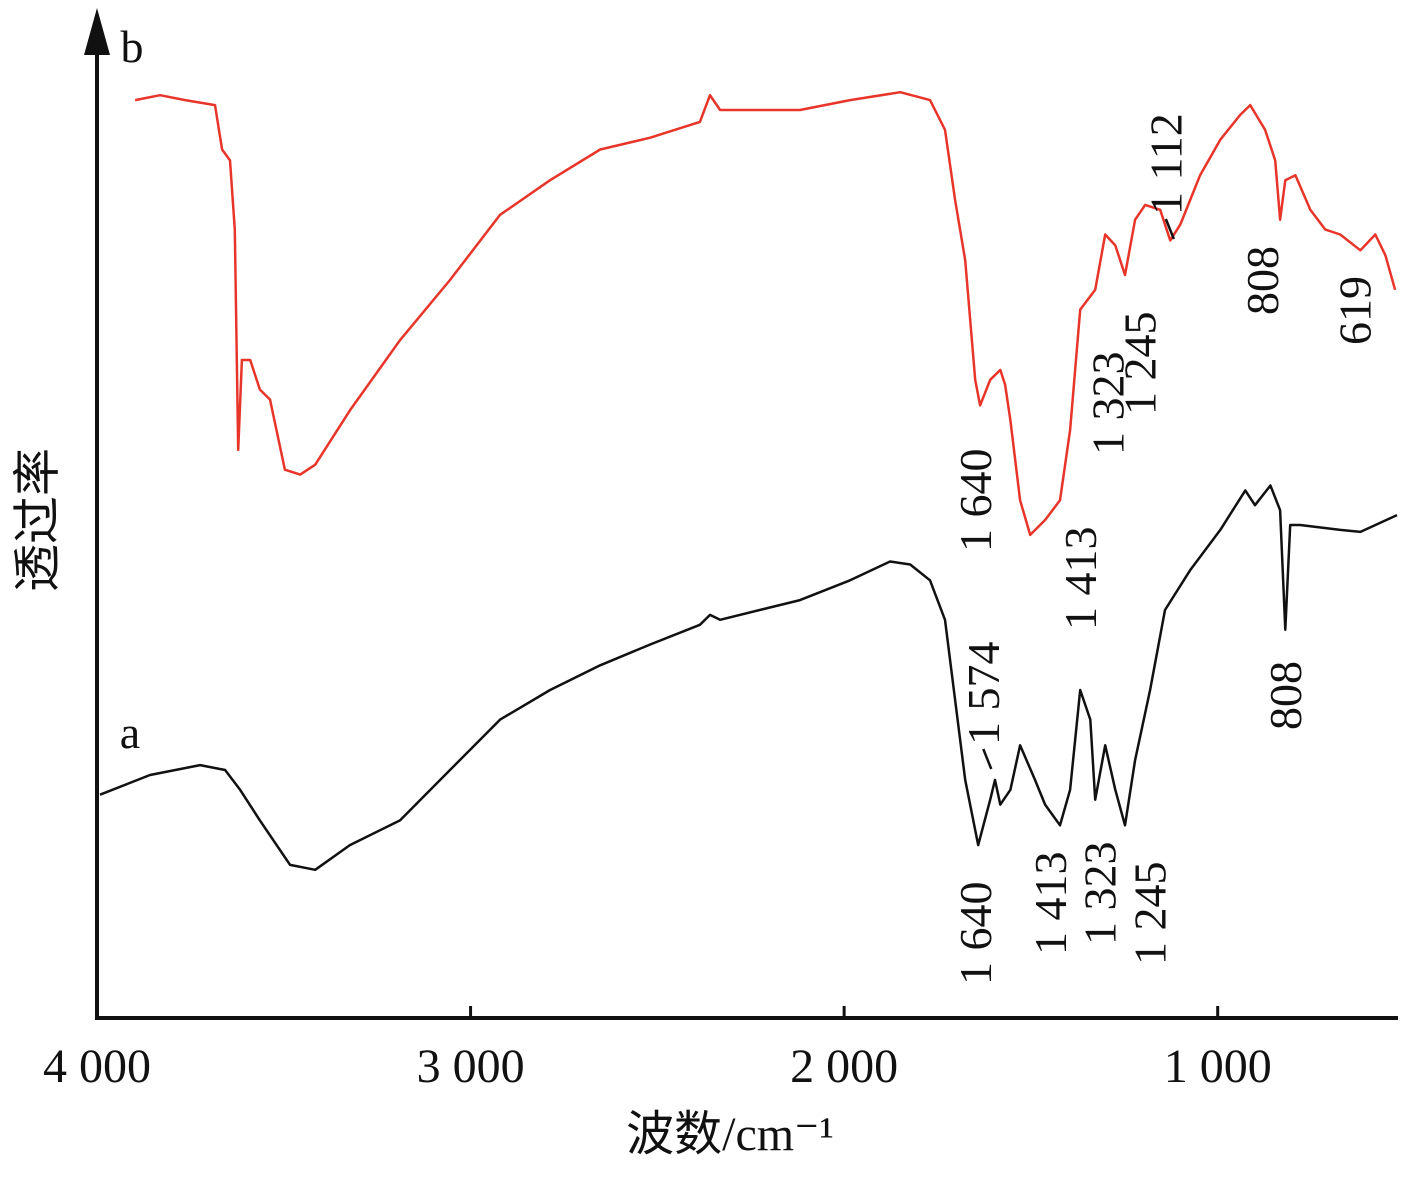 This screenshot has width=1417, height=1181. Describe the element at coordinates (97, 31) in the screenshot. I see `y-axis-arrow` at that location.